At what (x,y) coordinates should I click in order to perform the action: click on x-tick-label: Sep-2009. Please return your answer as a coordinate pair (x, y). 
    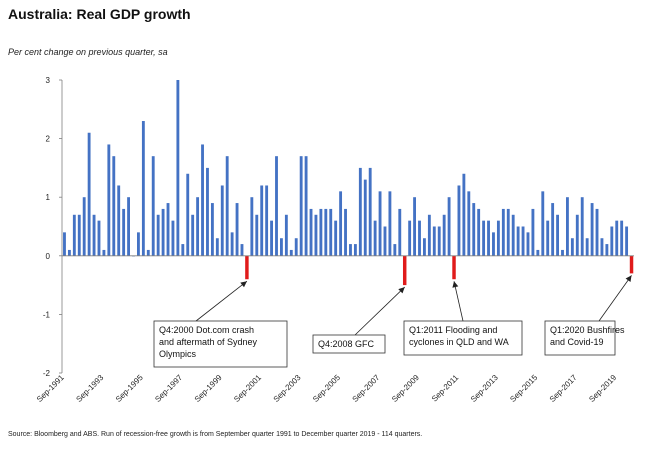
    Looking at the image, I should click on (405, 388).